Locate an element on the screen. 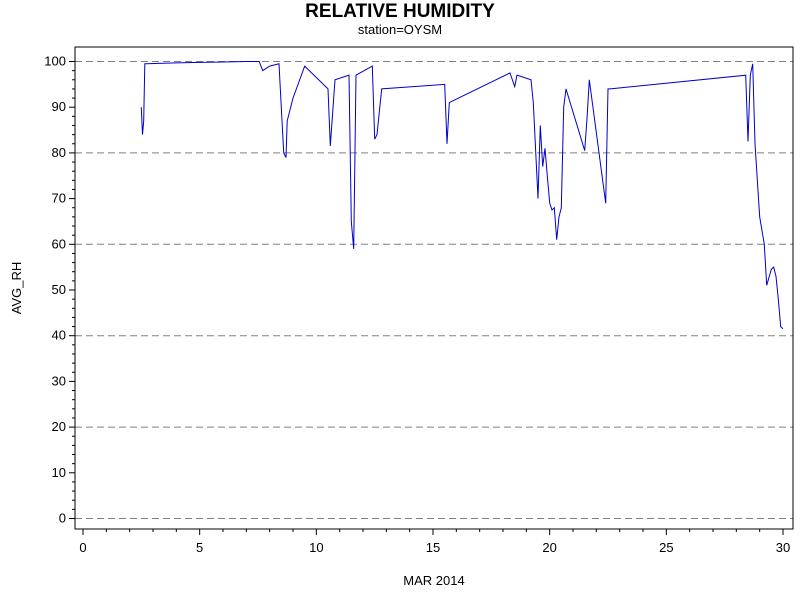 This screenshot has width=800, height=600. x-axis-label: MAR 2014 is located at coordinates (433, 580).